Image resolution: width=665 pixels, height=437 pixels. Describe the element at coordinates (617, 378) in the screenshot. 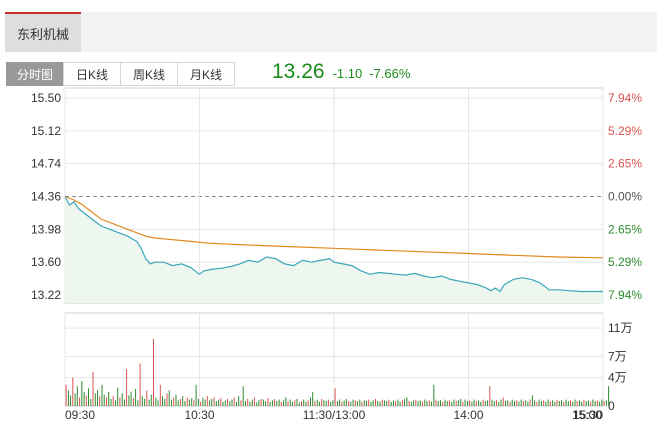

I see `volume-tick-label: 4万` at that location.